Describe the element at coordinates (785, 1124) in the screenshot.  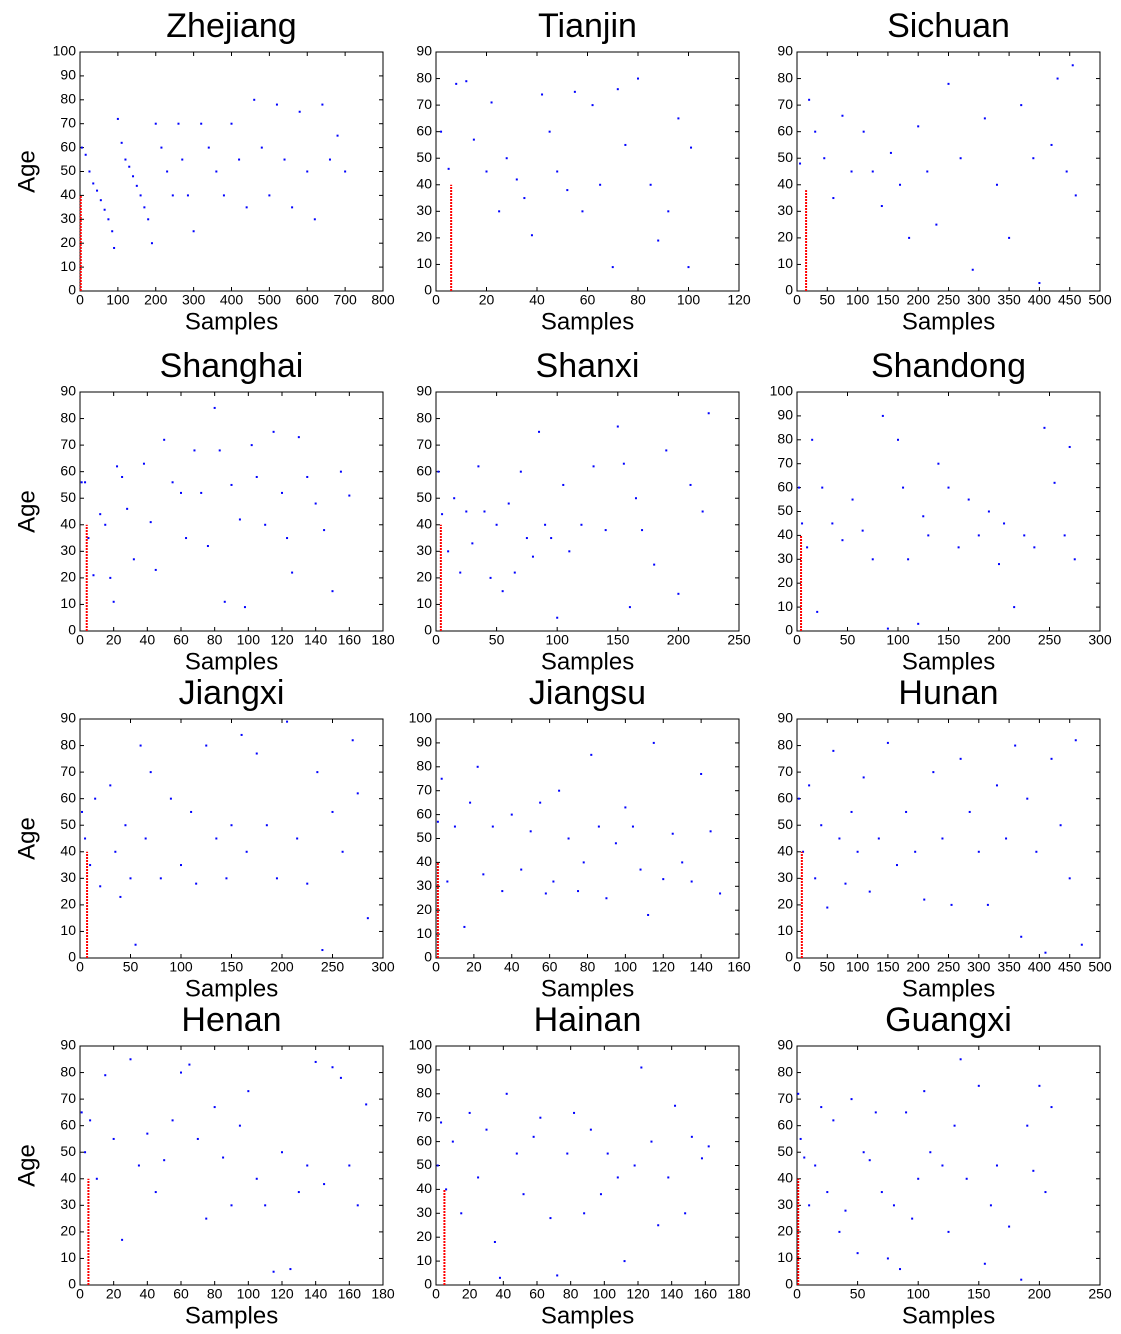
I see `y-tick-label: 60` at that location.